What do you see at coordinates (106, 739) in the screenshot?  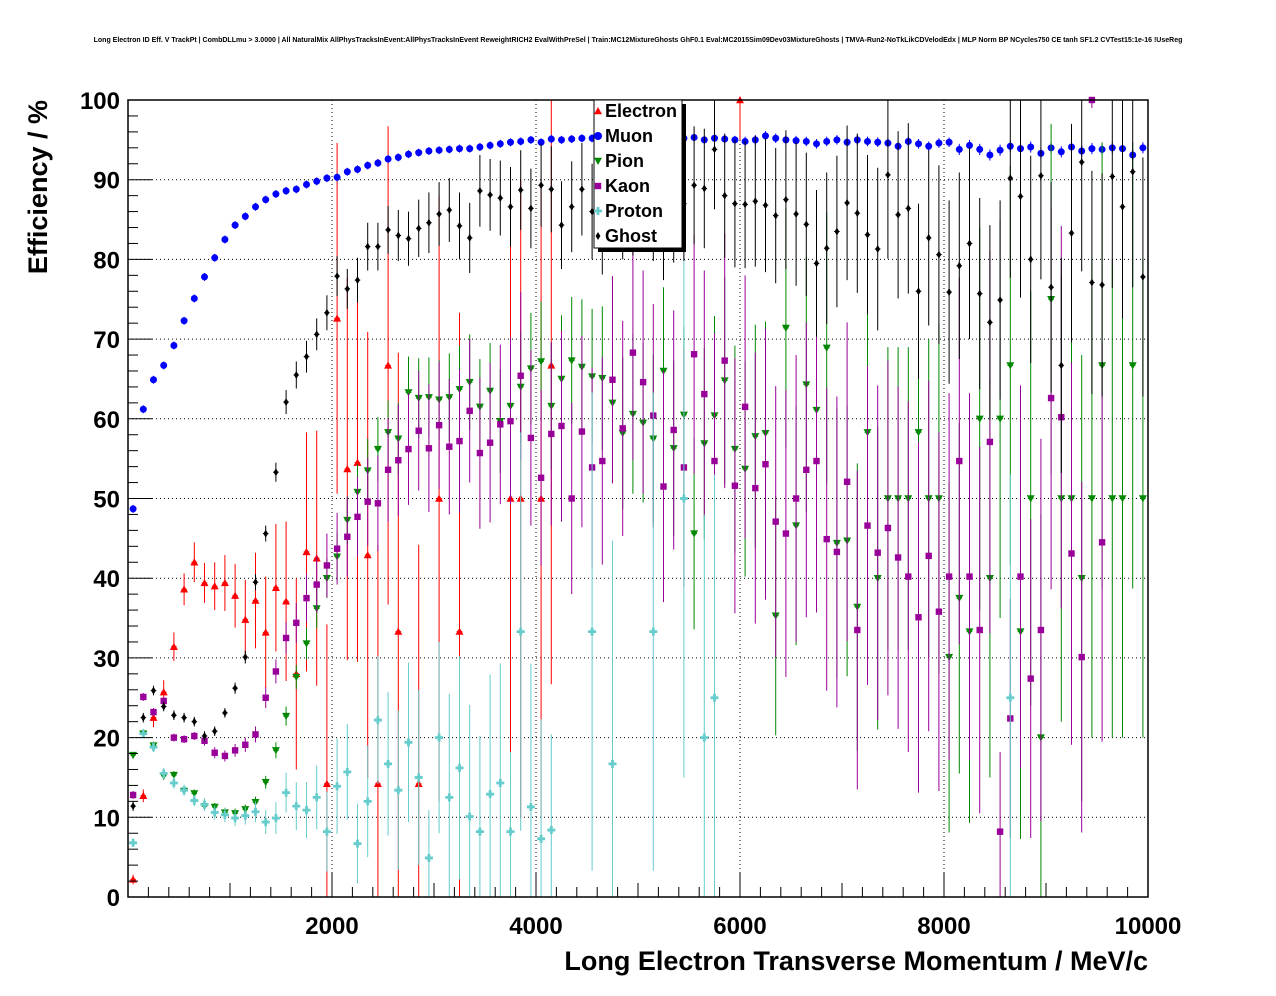 I see `y-tick-label: 20` at bounding box center [106, 739].